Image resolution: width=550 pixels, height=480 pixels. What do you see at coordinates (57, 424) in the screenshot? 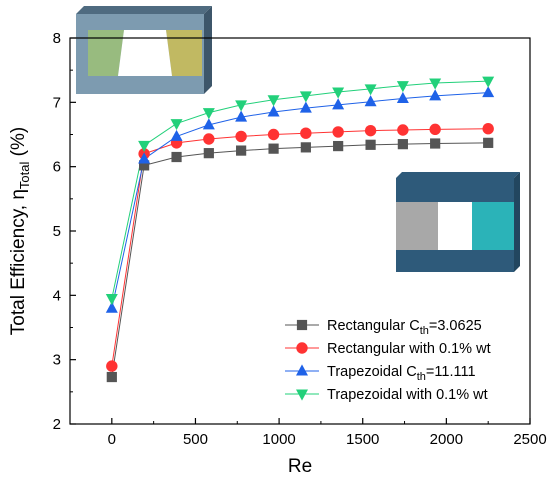
I see `y-tick-label: 2` at bounding box center [57, 424].